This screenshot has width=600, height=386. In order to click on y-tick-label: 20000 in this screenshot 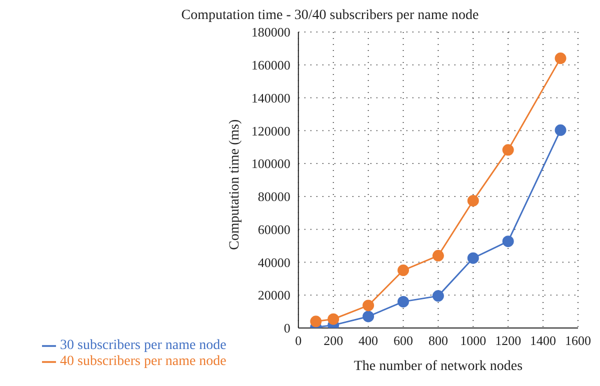, I will do `click(274, 295)`.